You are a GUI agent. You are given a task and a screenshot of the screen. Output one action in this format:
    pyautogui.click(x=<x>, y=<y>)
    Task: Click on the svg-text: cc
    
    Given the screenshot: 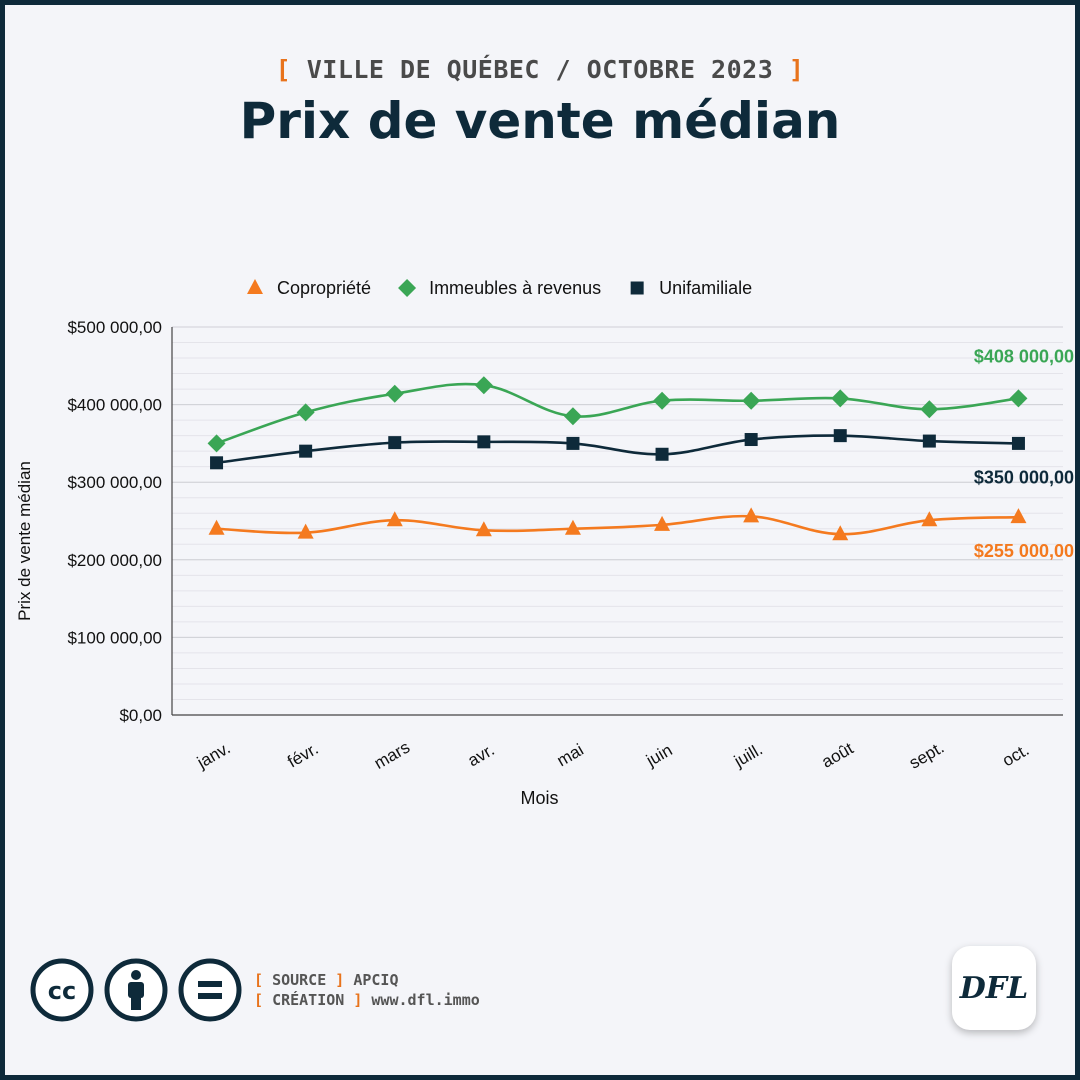 What is the action you would take?
    pyautogui.click(x=62, y=991)
    